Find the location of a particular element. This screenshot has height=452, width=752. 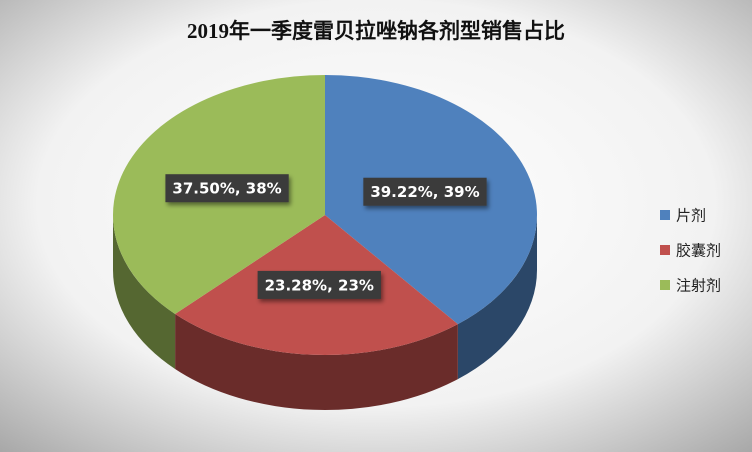

value-label-text: 23.28%, 23% is located at coordinates (319, 285).